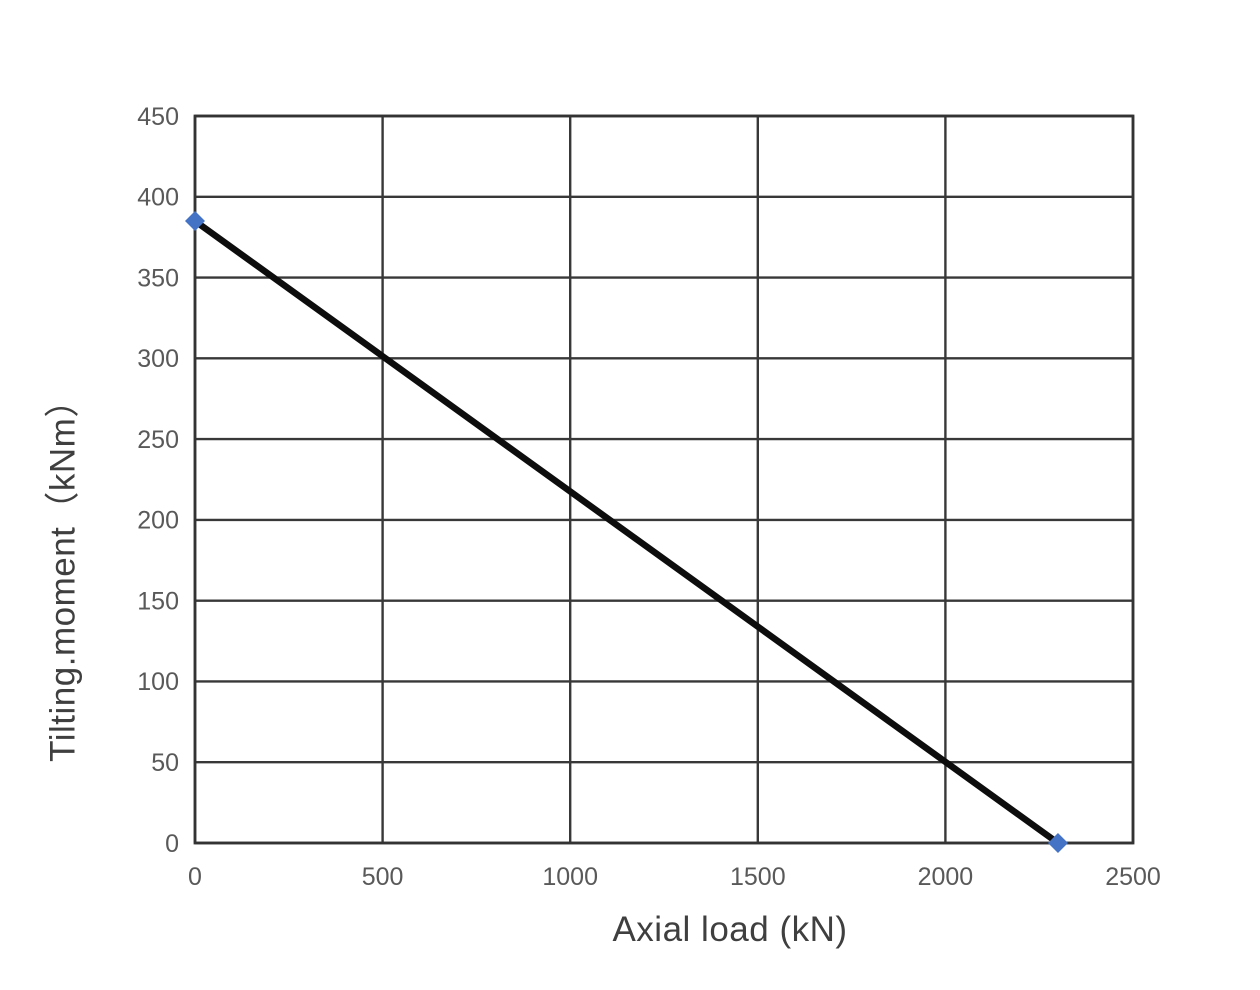 The height and width of the screenshot is (990, 1260). Describe the element at coordinates (730, 929) in the screenshot. I see `x-axis-title: Axial load (kN)` at that location.